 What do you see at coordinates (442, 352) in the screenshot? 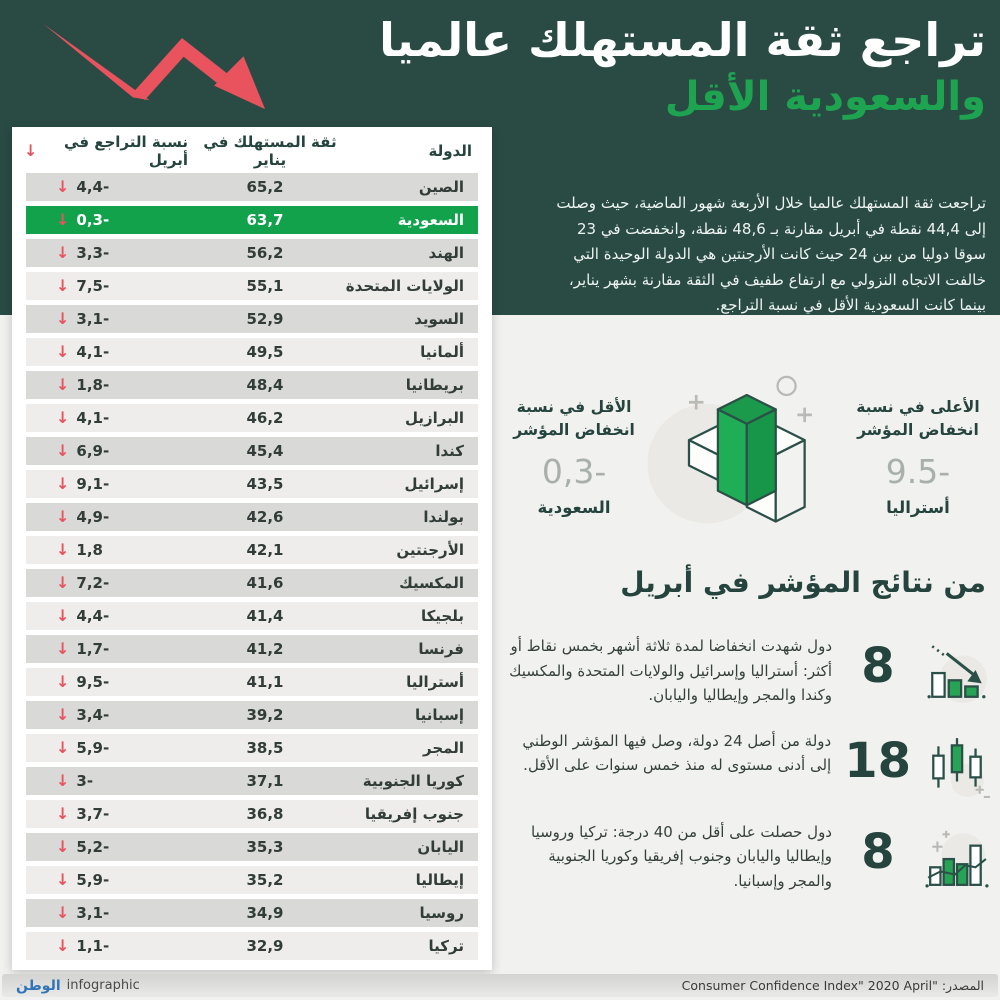
I see `country-name: ألمانيا` at bounding box center [442, 352].